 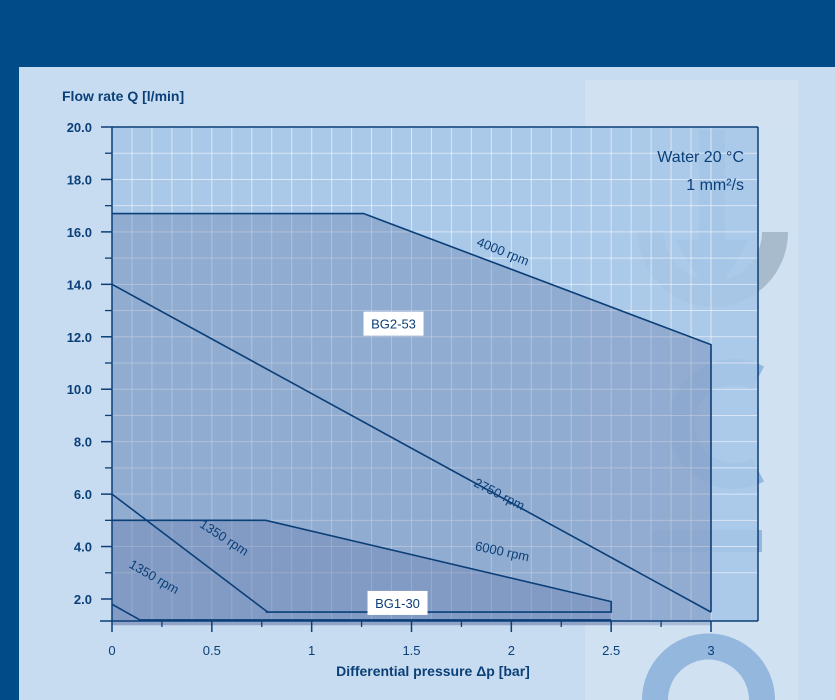 What do you see at coordinates (700, 157) in the screenshot?
I see `annotation-fluid: Water 20 °C` at bounding box center [700, 157].